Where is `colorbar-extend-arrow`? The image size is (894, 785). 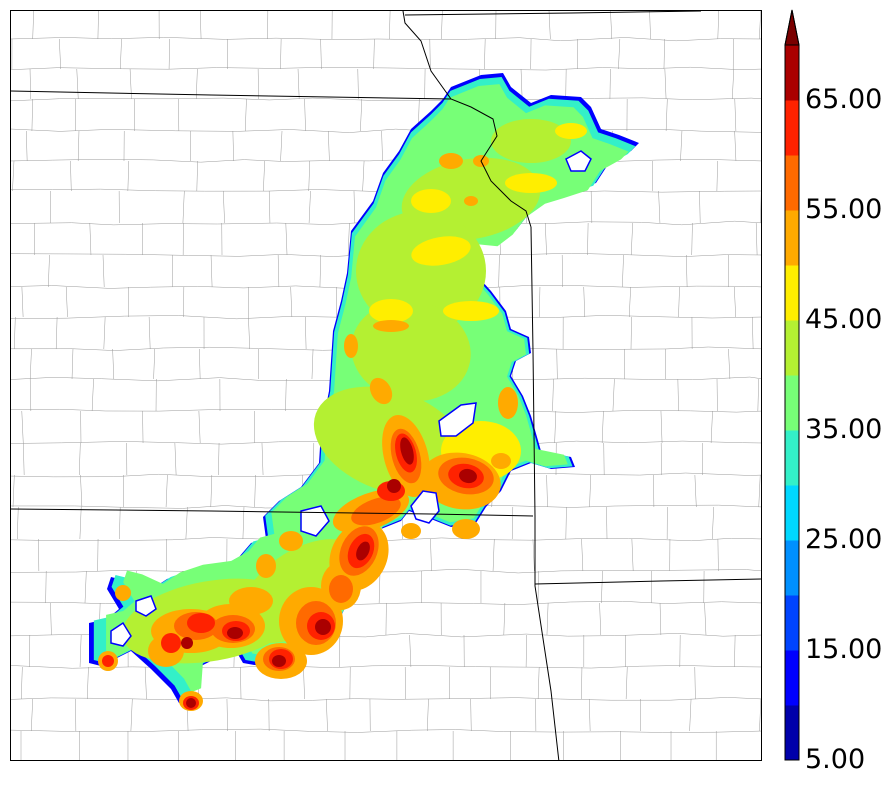 colorbar-extend-arrow is located at coordinates (792, 27).